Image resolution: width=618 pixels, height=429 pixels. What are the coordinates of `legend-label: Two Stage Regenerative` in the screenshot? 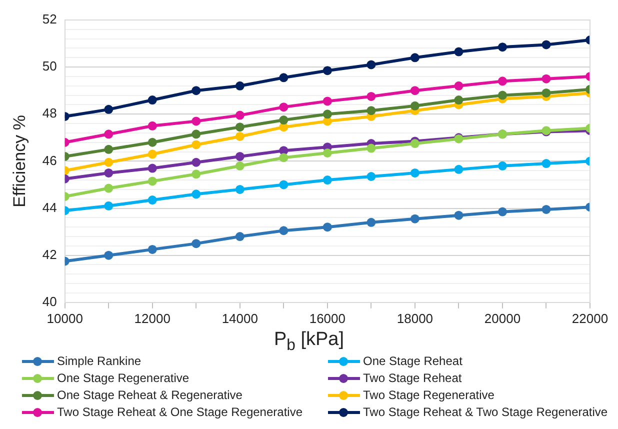 It's located at (428, 395).